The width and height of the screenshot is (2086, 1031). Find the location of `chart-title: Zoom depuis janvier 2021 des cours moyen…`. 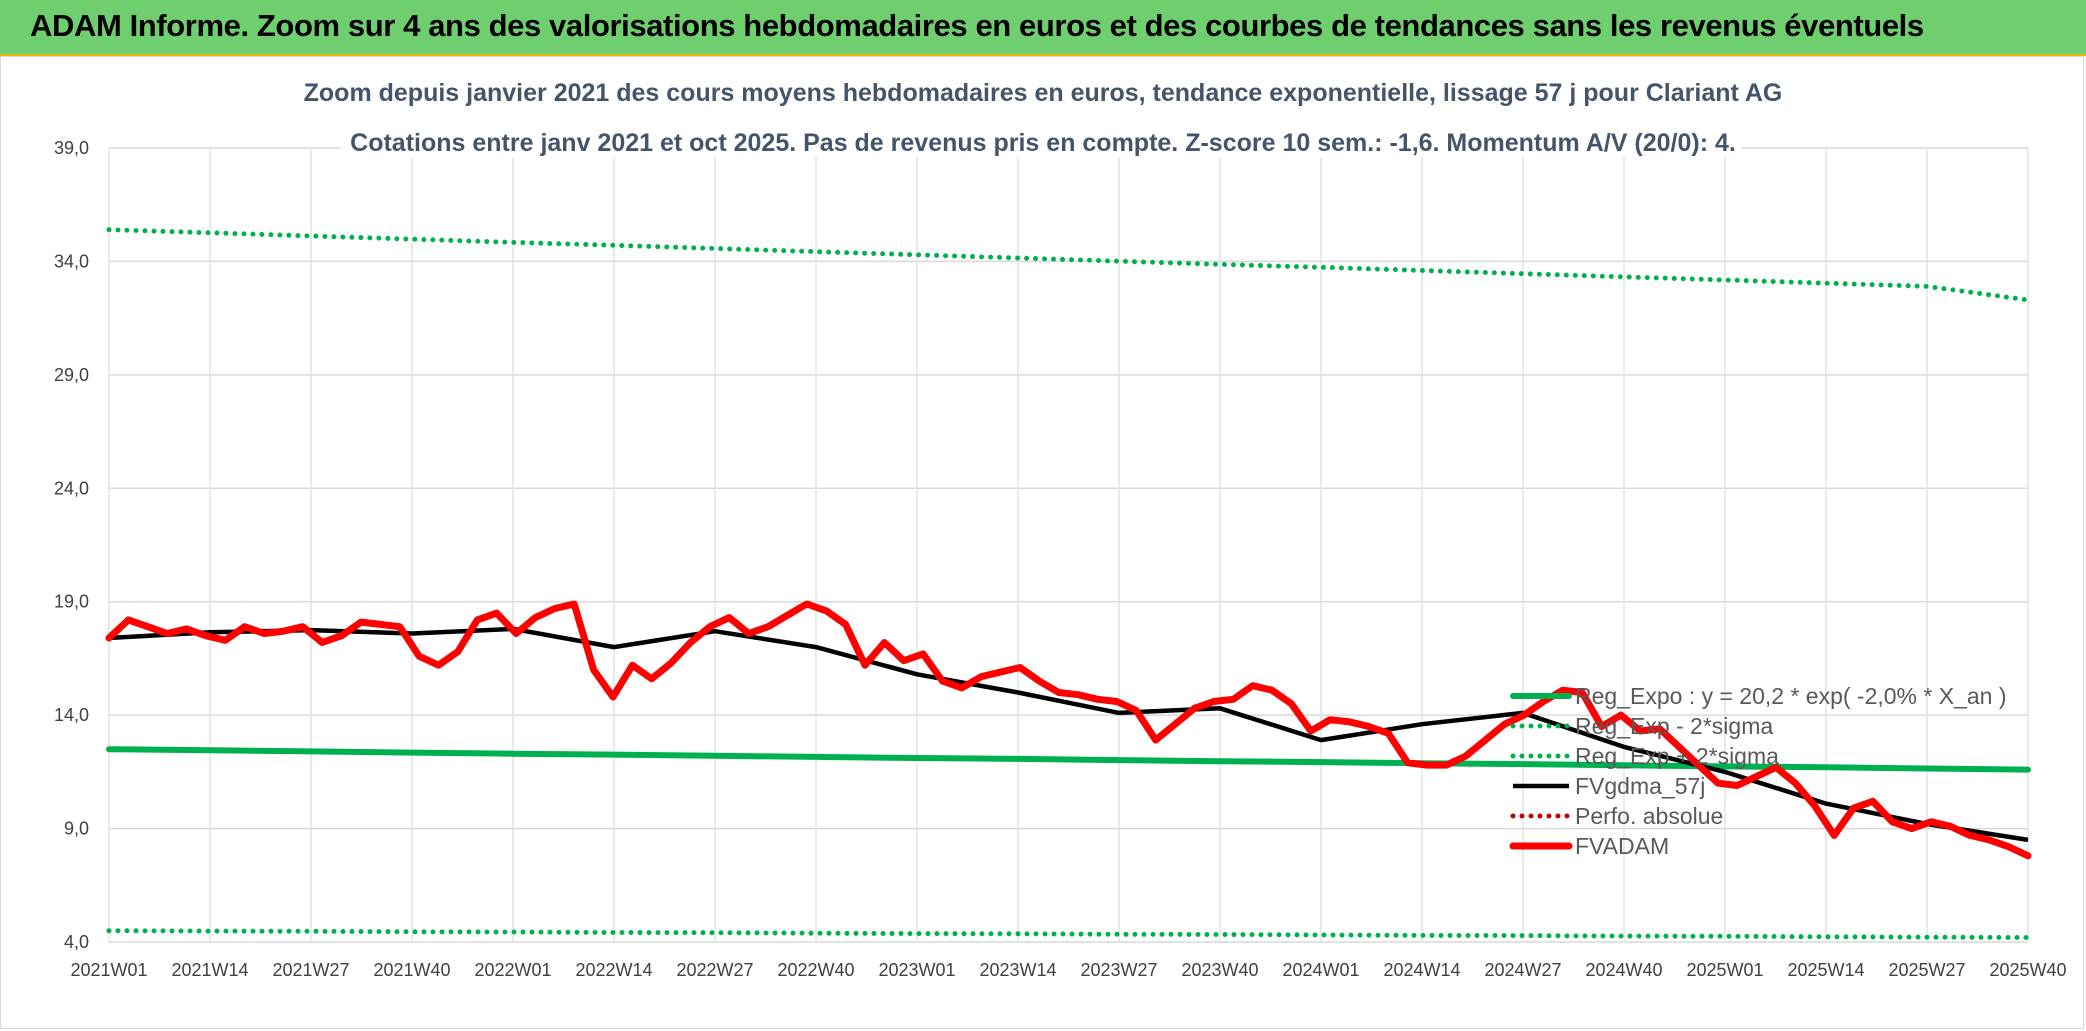

chart-title: Zoom depuis janvier 2021 des cours moyen… is located at coordinates (1043, 93).